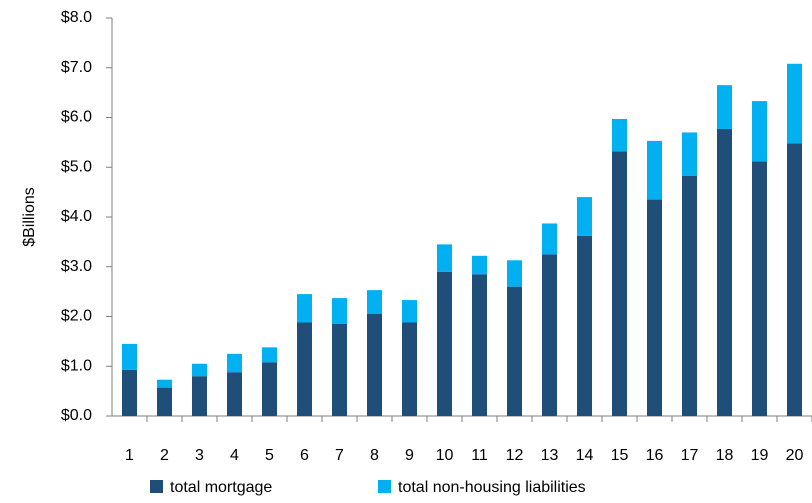 Image resolution: width=812 pixels, height=503 pixels. What do you see at coordinates (76, 117) in the screenshot?
I see `y-tick-label: $6.0` at bounding box center [76, 117].